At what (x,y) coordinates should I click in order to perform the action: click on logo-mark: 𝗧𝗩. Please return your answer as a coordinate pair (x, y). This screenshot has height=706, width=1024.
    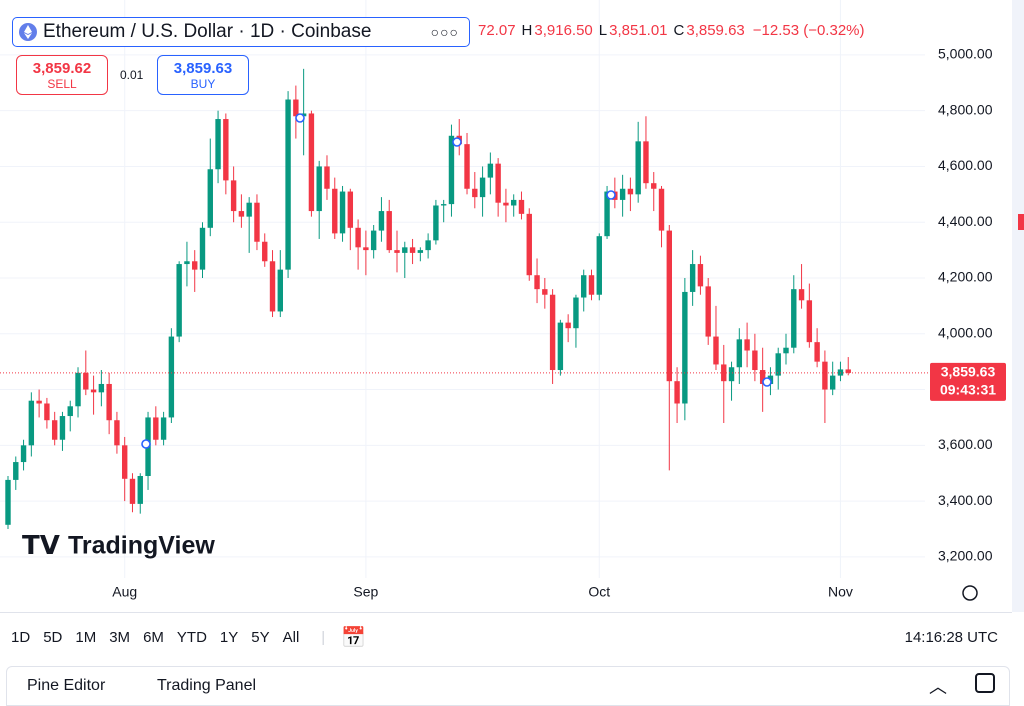
    Looking at the image, I should click on (41, 545).